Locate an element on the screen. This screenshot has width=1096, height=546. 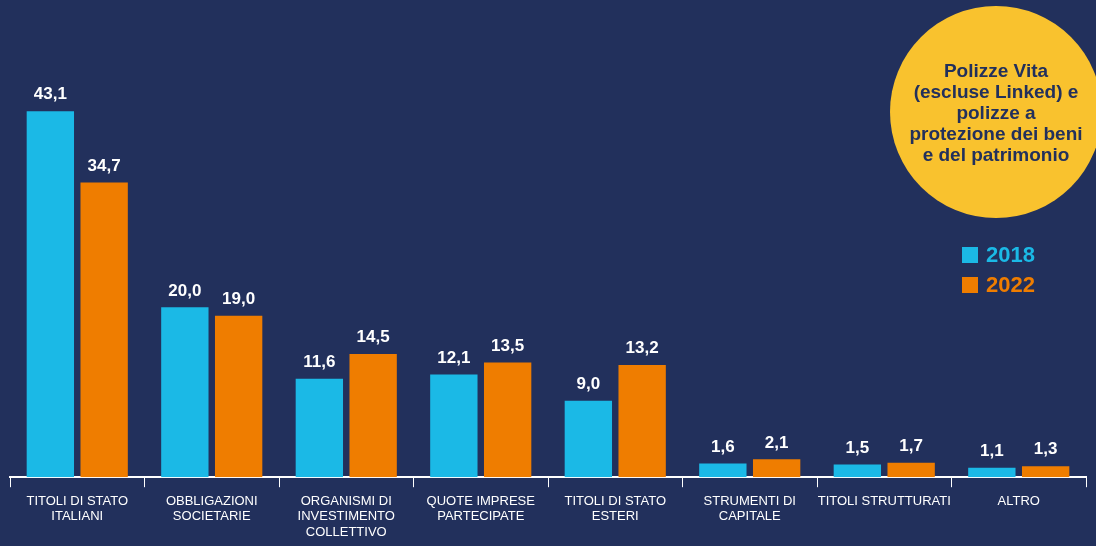
data-label: 13,2 is located at coordinates (642, 348).